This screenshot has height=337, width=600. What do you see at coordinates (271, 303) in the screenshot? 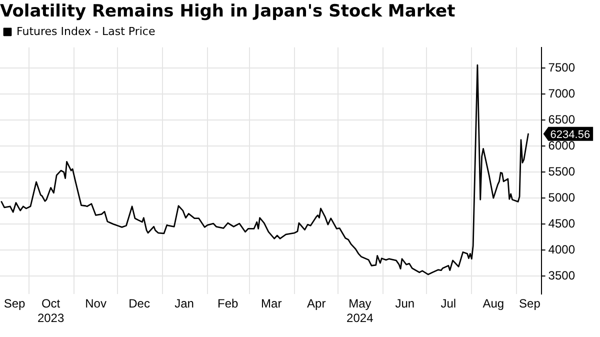
I see `x-tick-label: Mar` at bounding box center [271, 303].